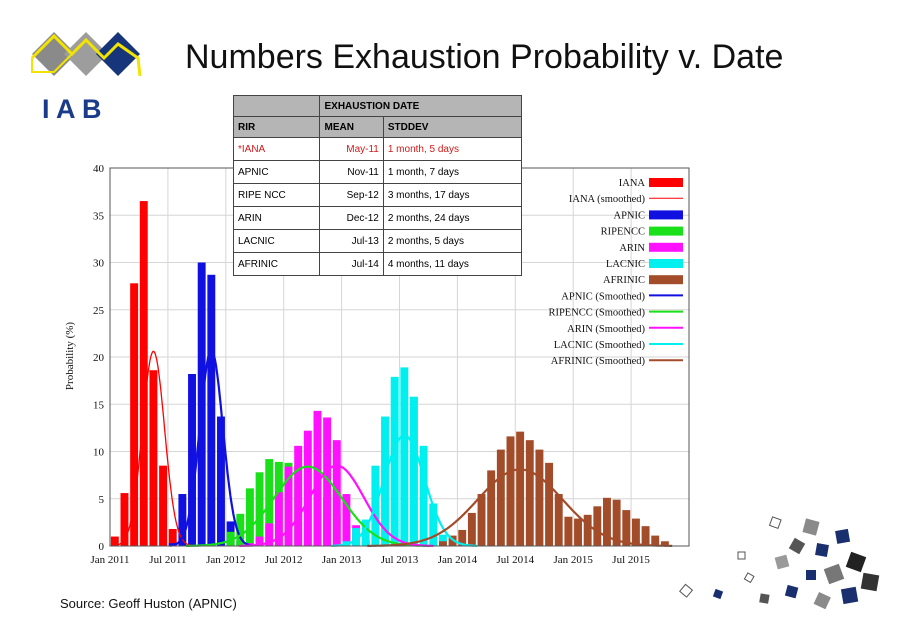 The image size is (913, 643). I want to click on x-tick-label: Jan 2014, so click(458, 560).